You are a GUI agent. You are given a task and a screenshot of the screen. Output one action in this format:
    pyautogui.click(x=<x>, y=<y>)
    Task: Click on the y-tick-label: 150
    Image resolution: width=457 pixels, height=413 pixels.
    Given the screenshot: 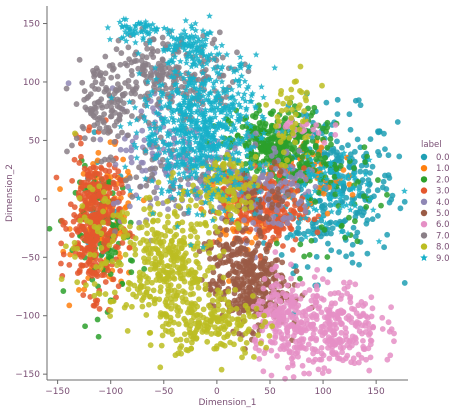 What is the action you would take?
    pyautogui.click(x=31, y=25)
    